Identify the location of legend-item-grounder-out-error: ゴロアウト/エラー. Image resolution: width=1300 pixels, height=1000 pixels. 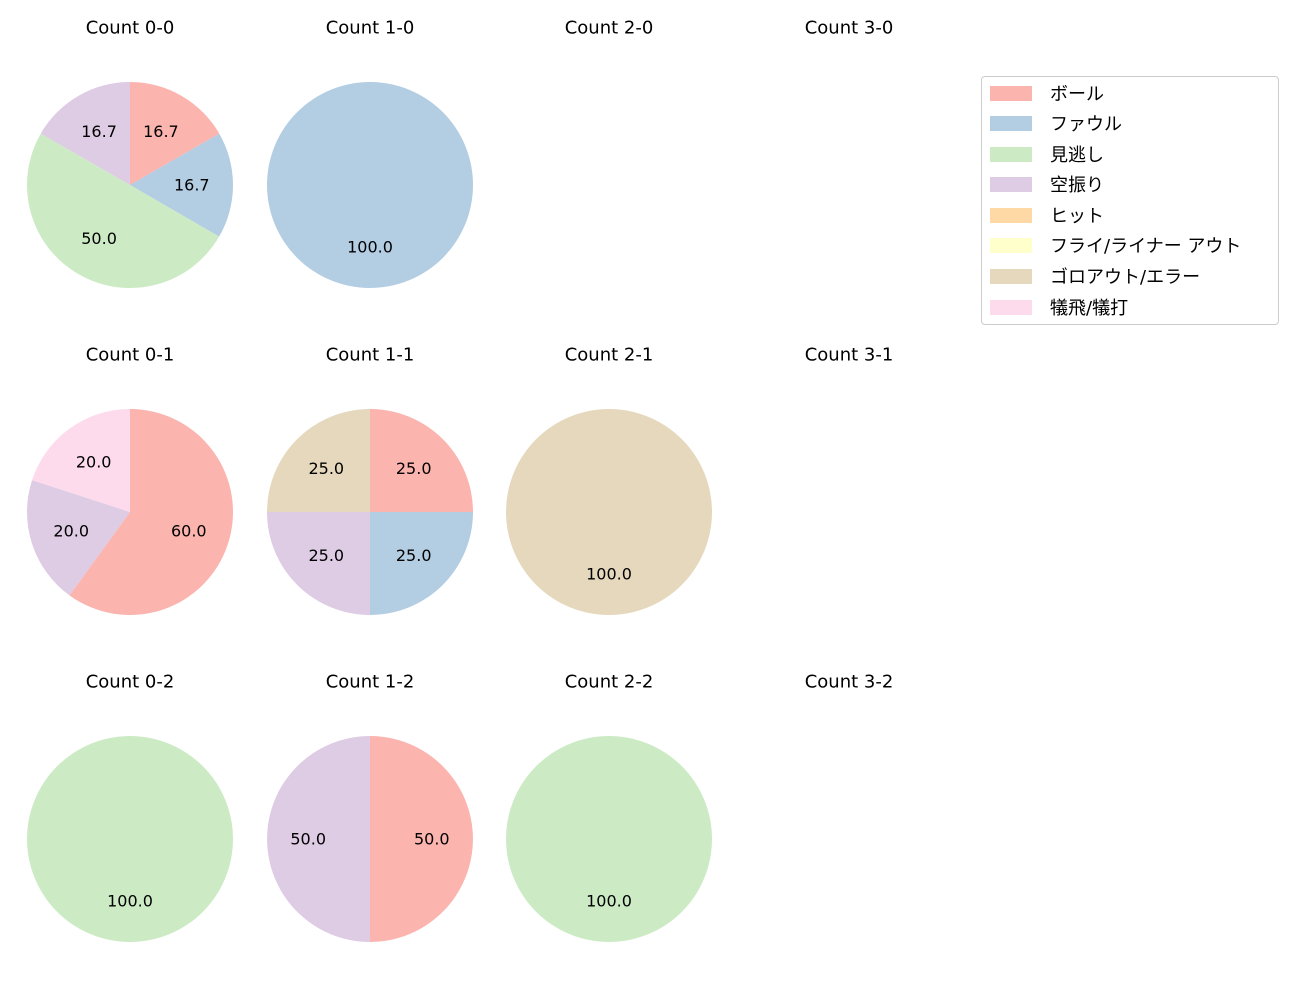
(1095, 276).